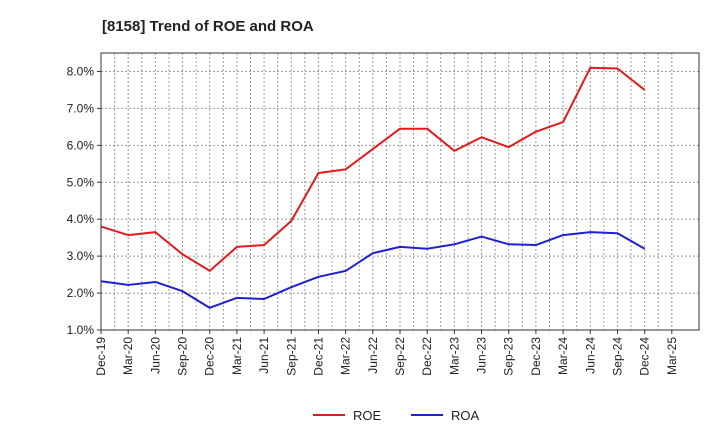 The image size is (720, 440). Describe the element at coordinates (208, 26) in the screenshot. I see `chart-title: [8158] Trend of ROE and ROA` at that location.